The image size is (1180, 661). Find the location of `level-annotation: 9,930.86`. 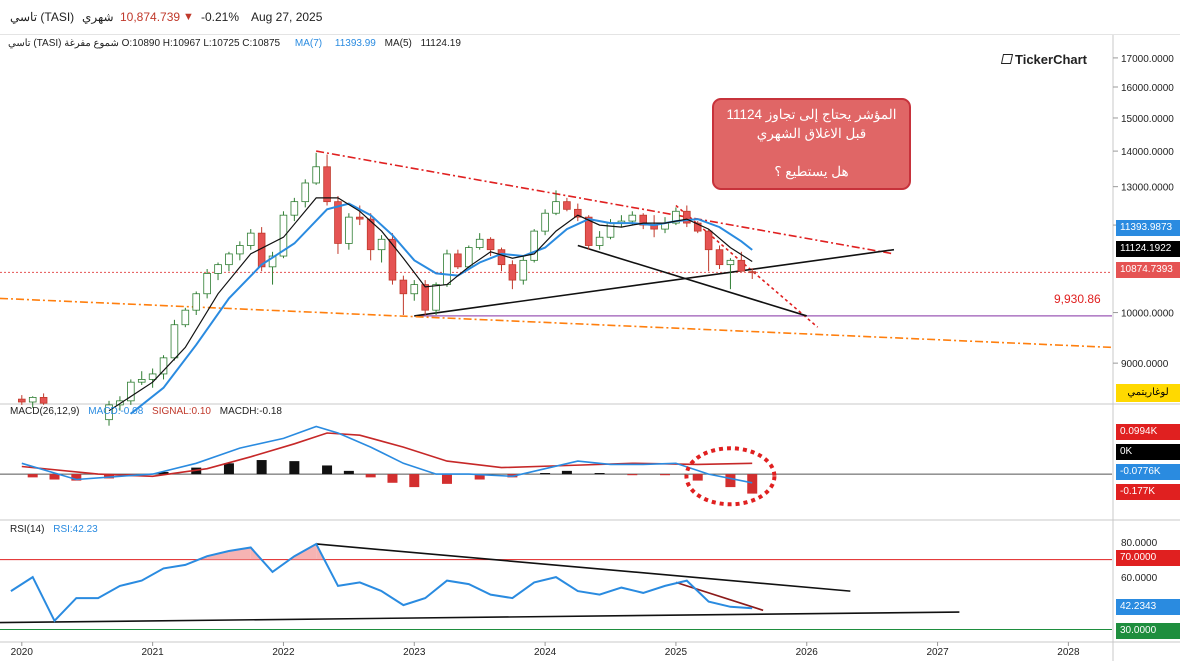

level-annotation: 9,930.86 is located at coordinates (1077, 299).